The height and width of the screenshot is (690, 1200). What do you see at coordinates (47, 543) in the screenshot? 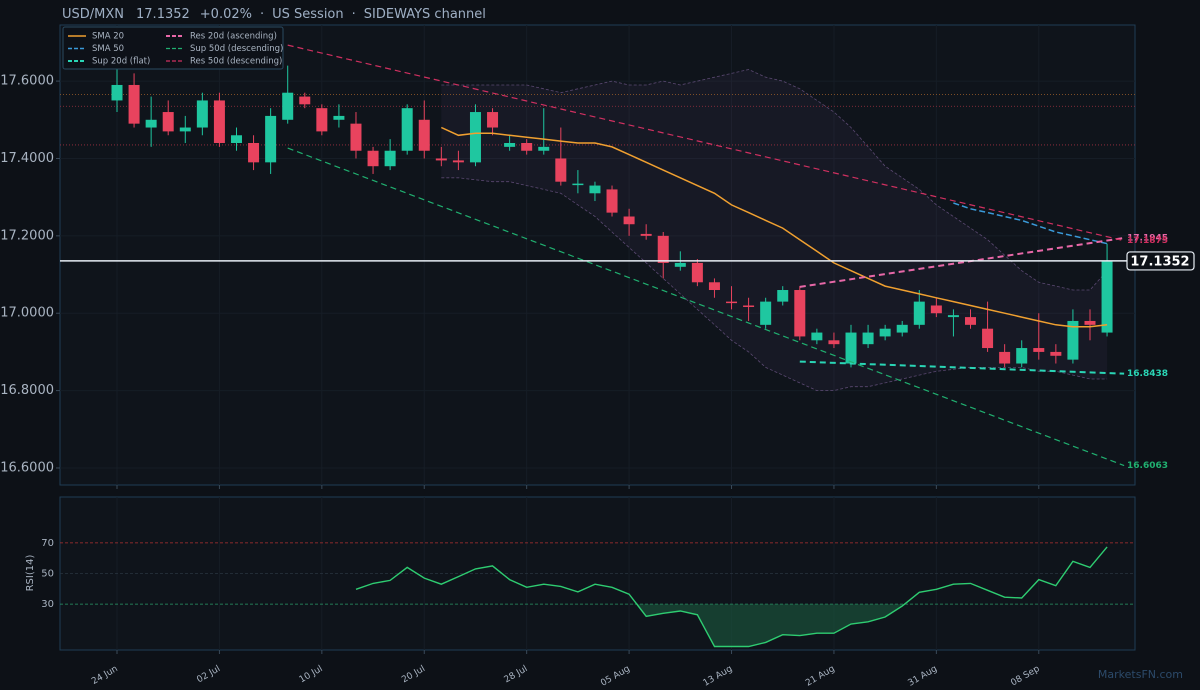
I see `y-tick-label: 70` at bounding box center [47, 543].